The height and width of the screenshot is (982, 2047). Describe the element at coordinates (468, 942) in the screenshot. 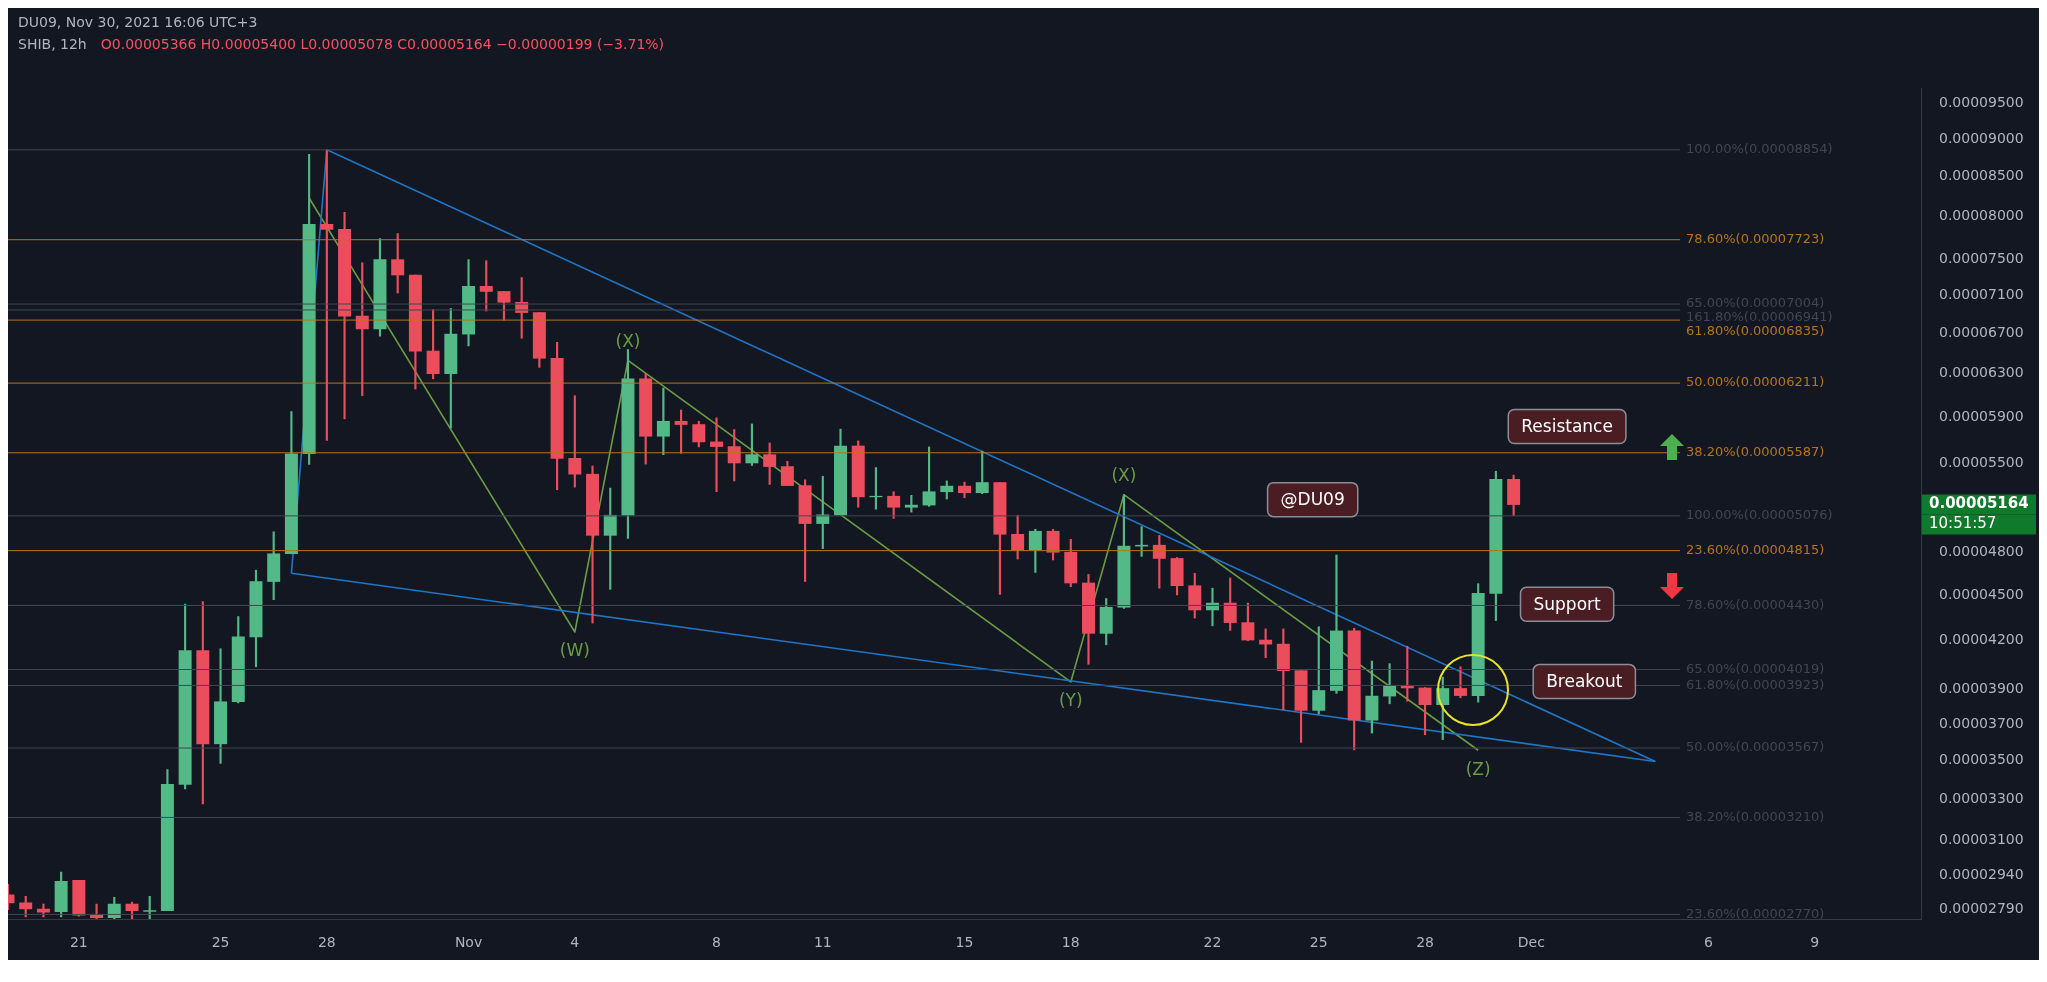

I see `x-tick-label: Nov` at that location.